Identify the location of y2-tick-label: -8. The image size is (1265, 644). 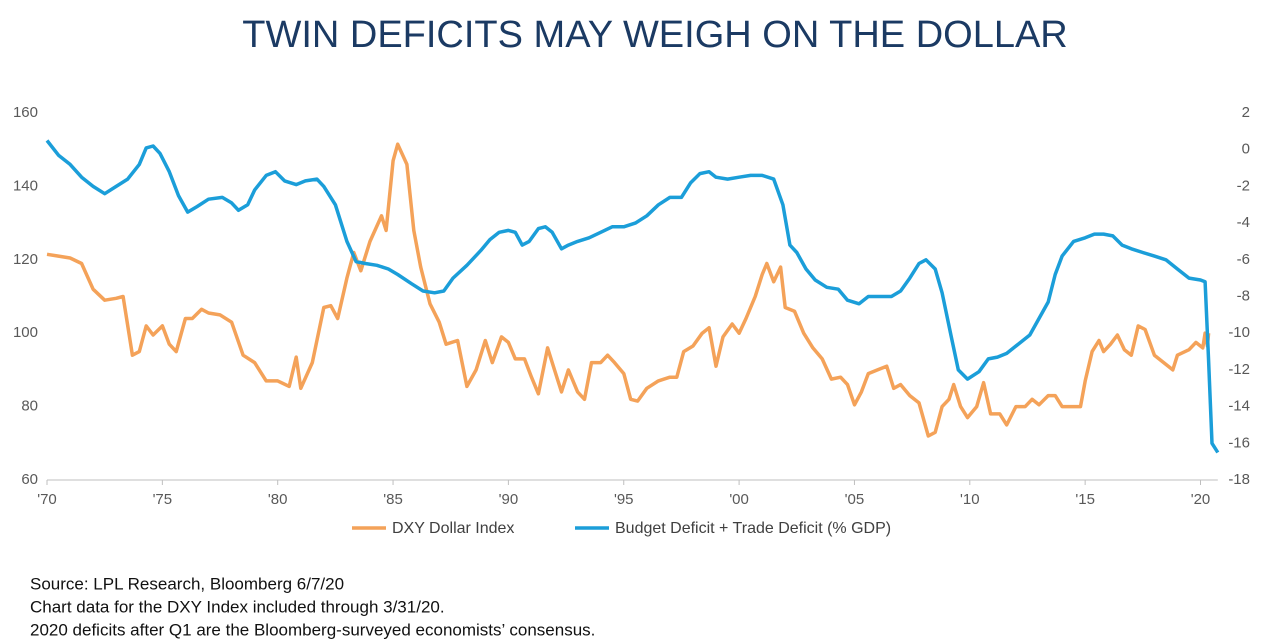
(1243, 295).